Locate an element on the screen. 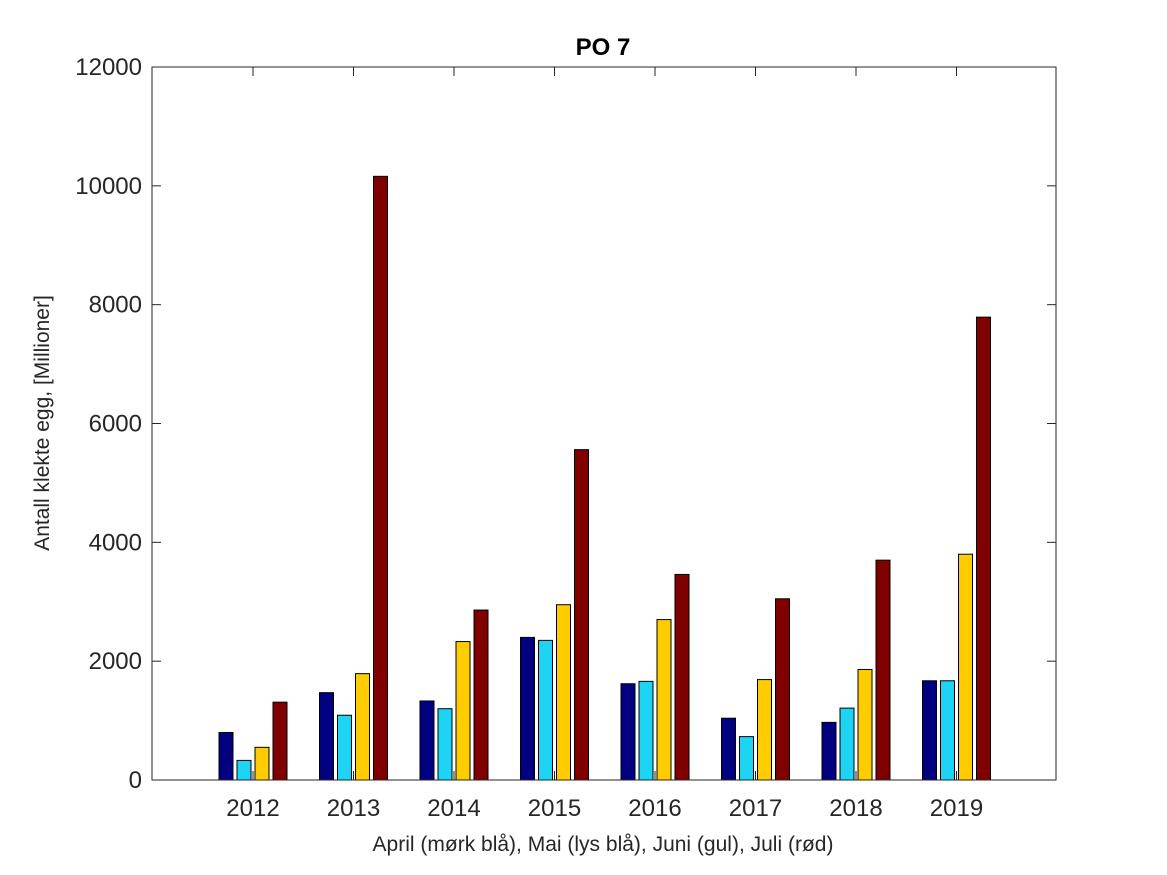  x-tick-label: 2017 is located at coordinates (755, 808).